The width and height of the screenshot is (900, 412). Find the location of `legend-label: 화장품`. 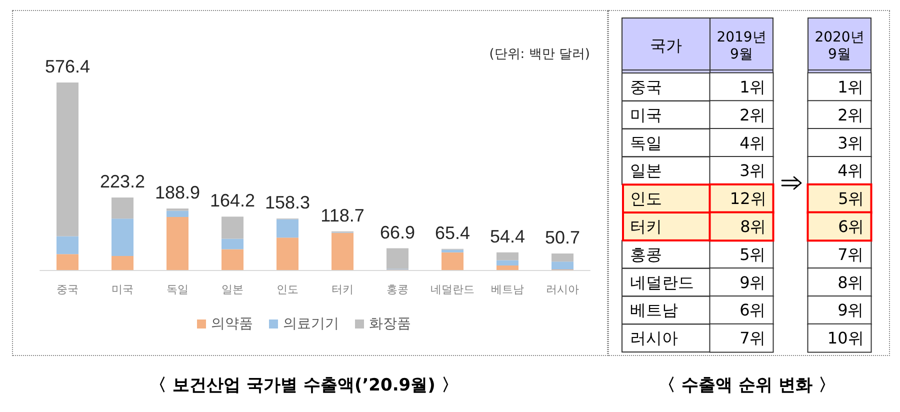

legend-label: 화장품 is located at coordinates (390, 324).